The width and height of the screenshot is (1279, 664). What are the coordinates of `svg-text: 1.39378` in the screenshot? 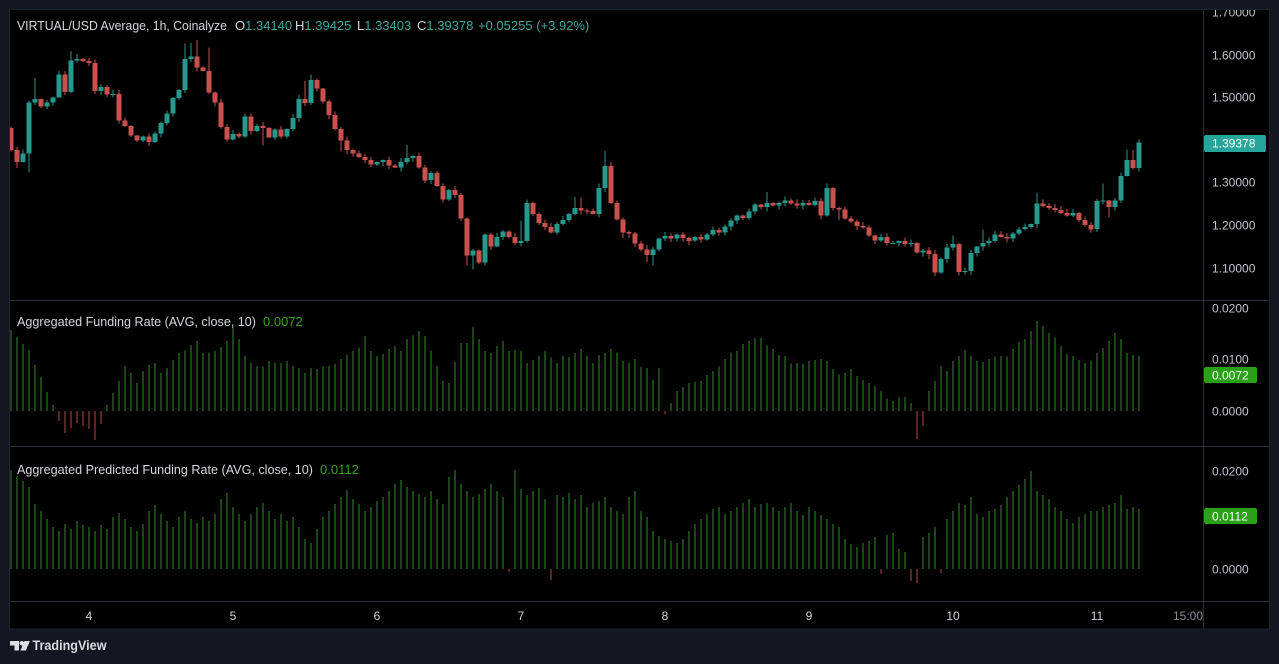 It's located at (1234, 144).